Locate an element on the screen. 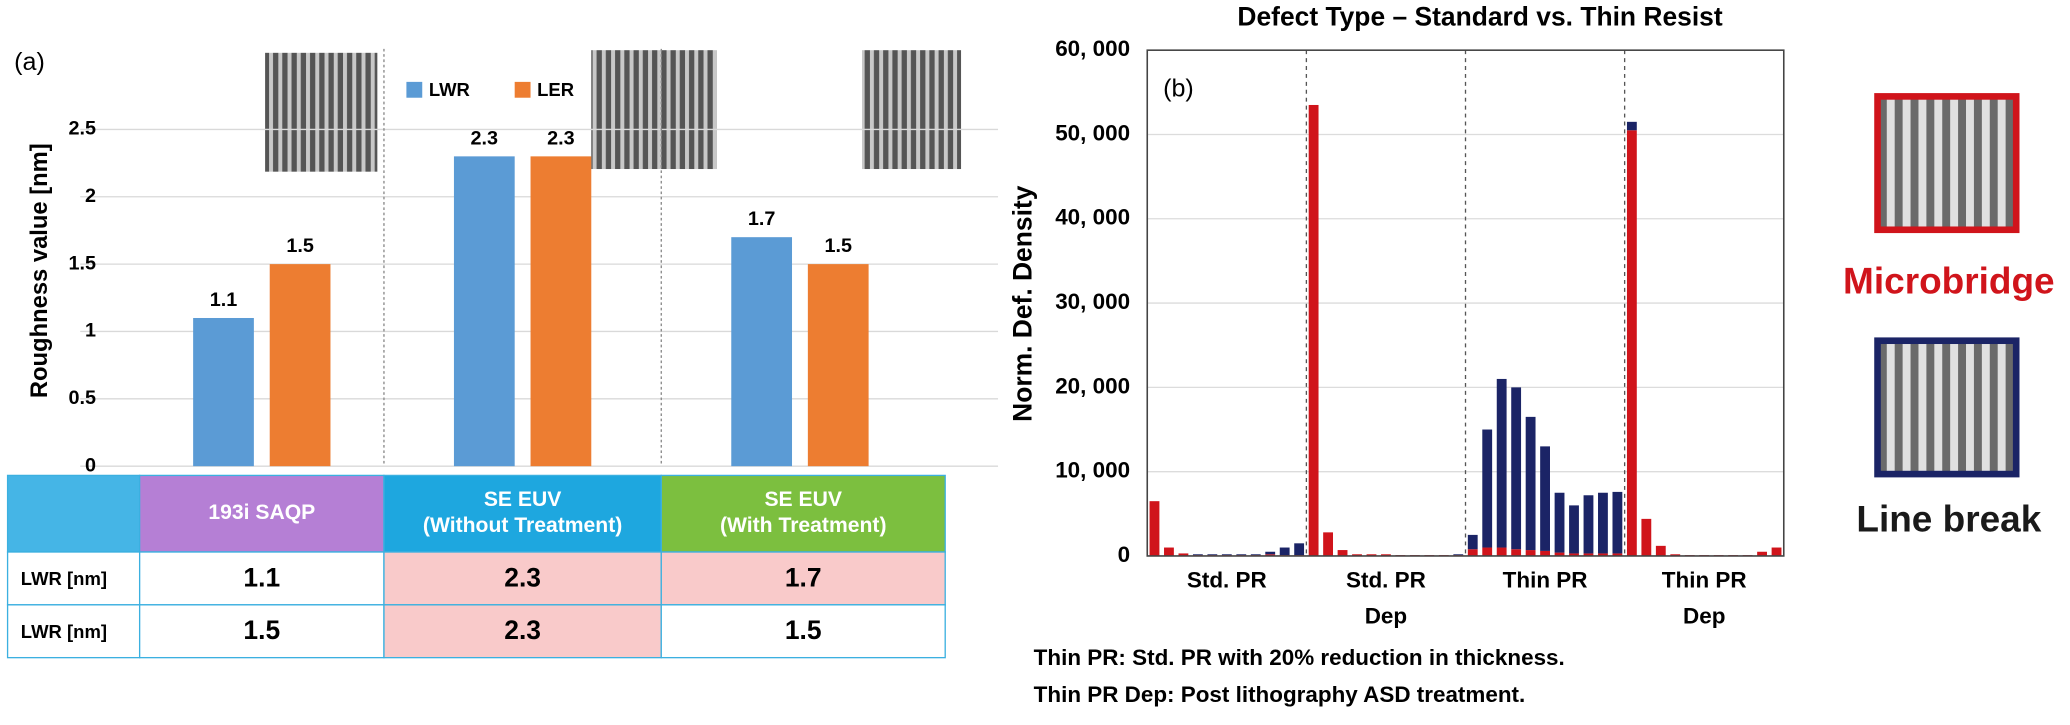 Image resolution: width=2070 pixels, height=725 pixels. y-tick-label: 40, 000 is located at coordinates (1092, 217).